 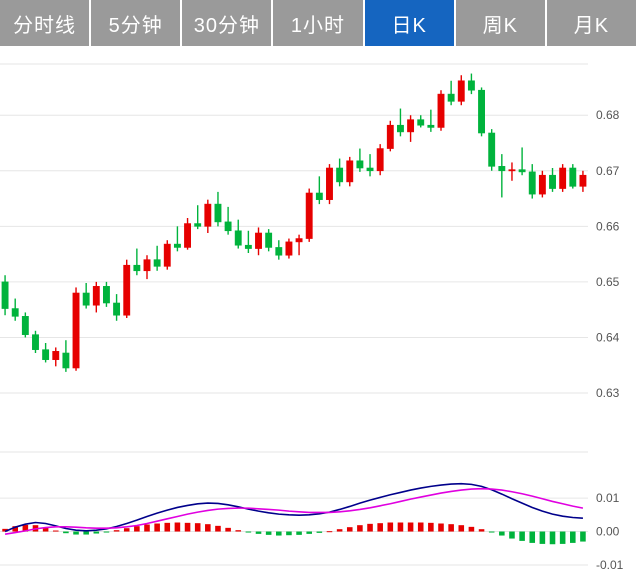 What do you see at coordinates (591, 23) in the screenshot?
I see `tab-6: 月K` at bounding box center [591, 23].